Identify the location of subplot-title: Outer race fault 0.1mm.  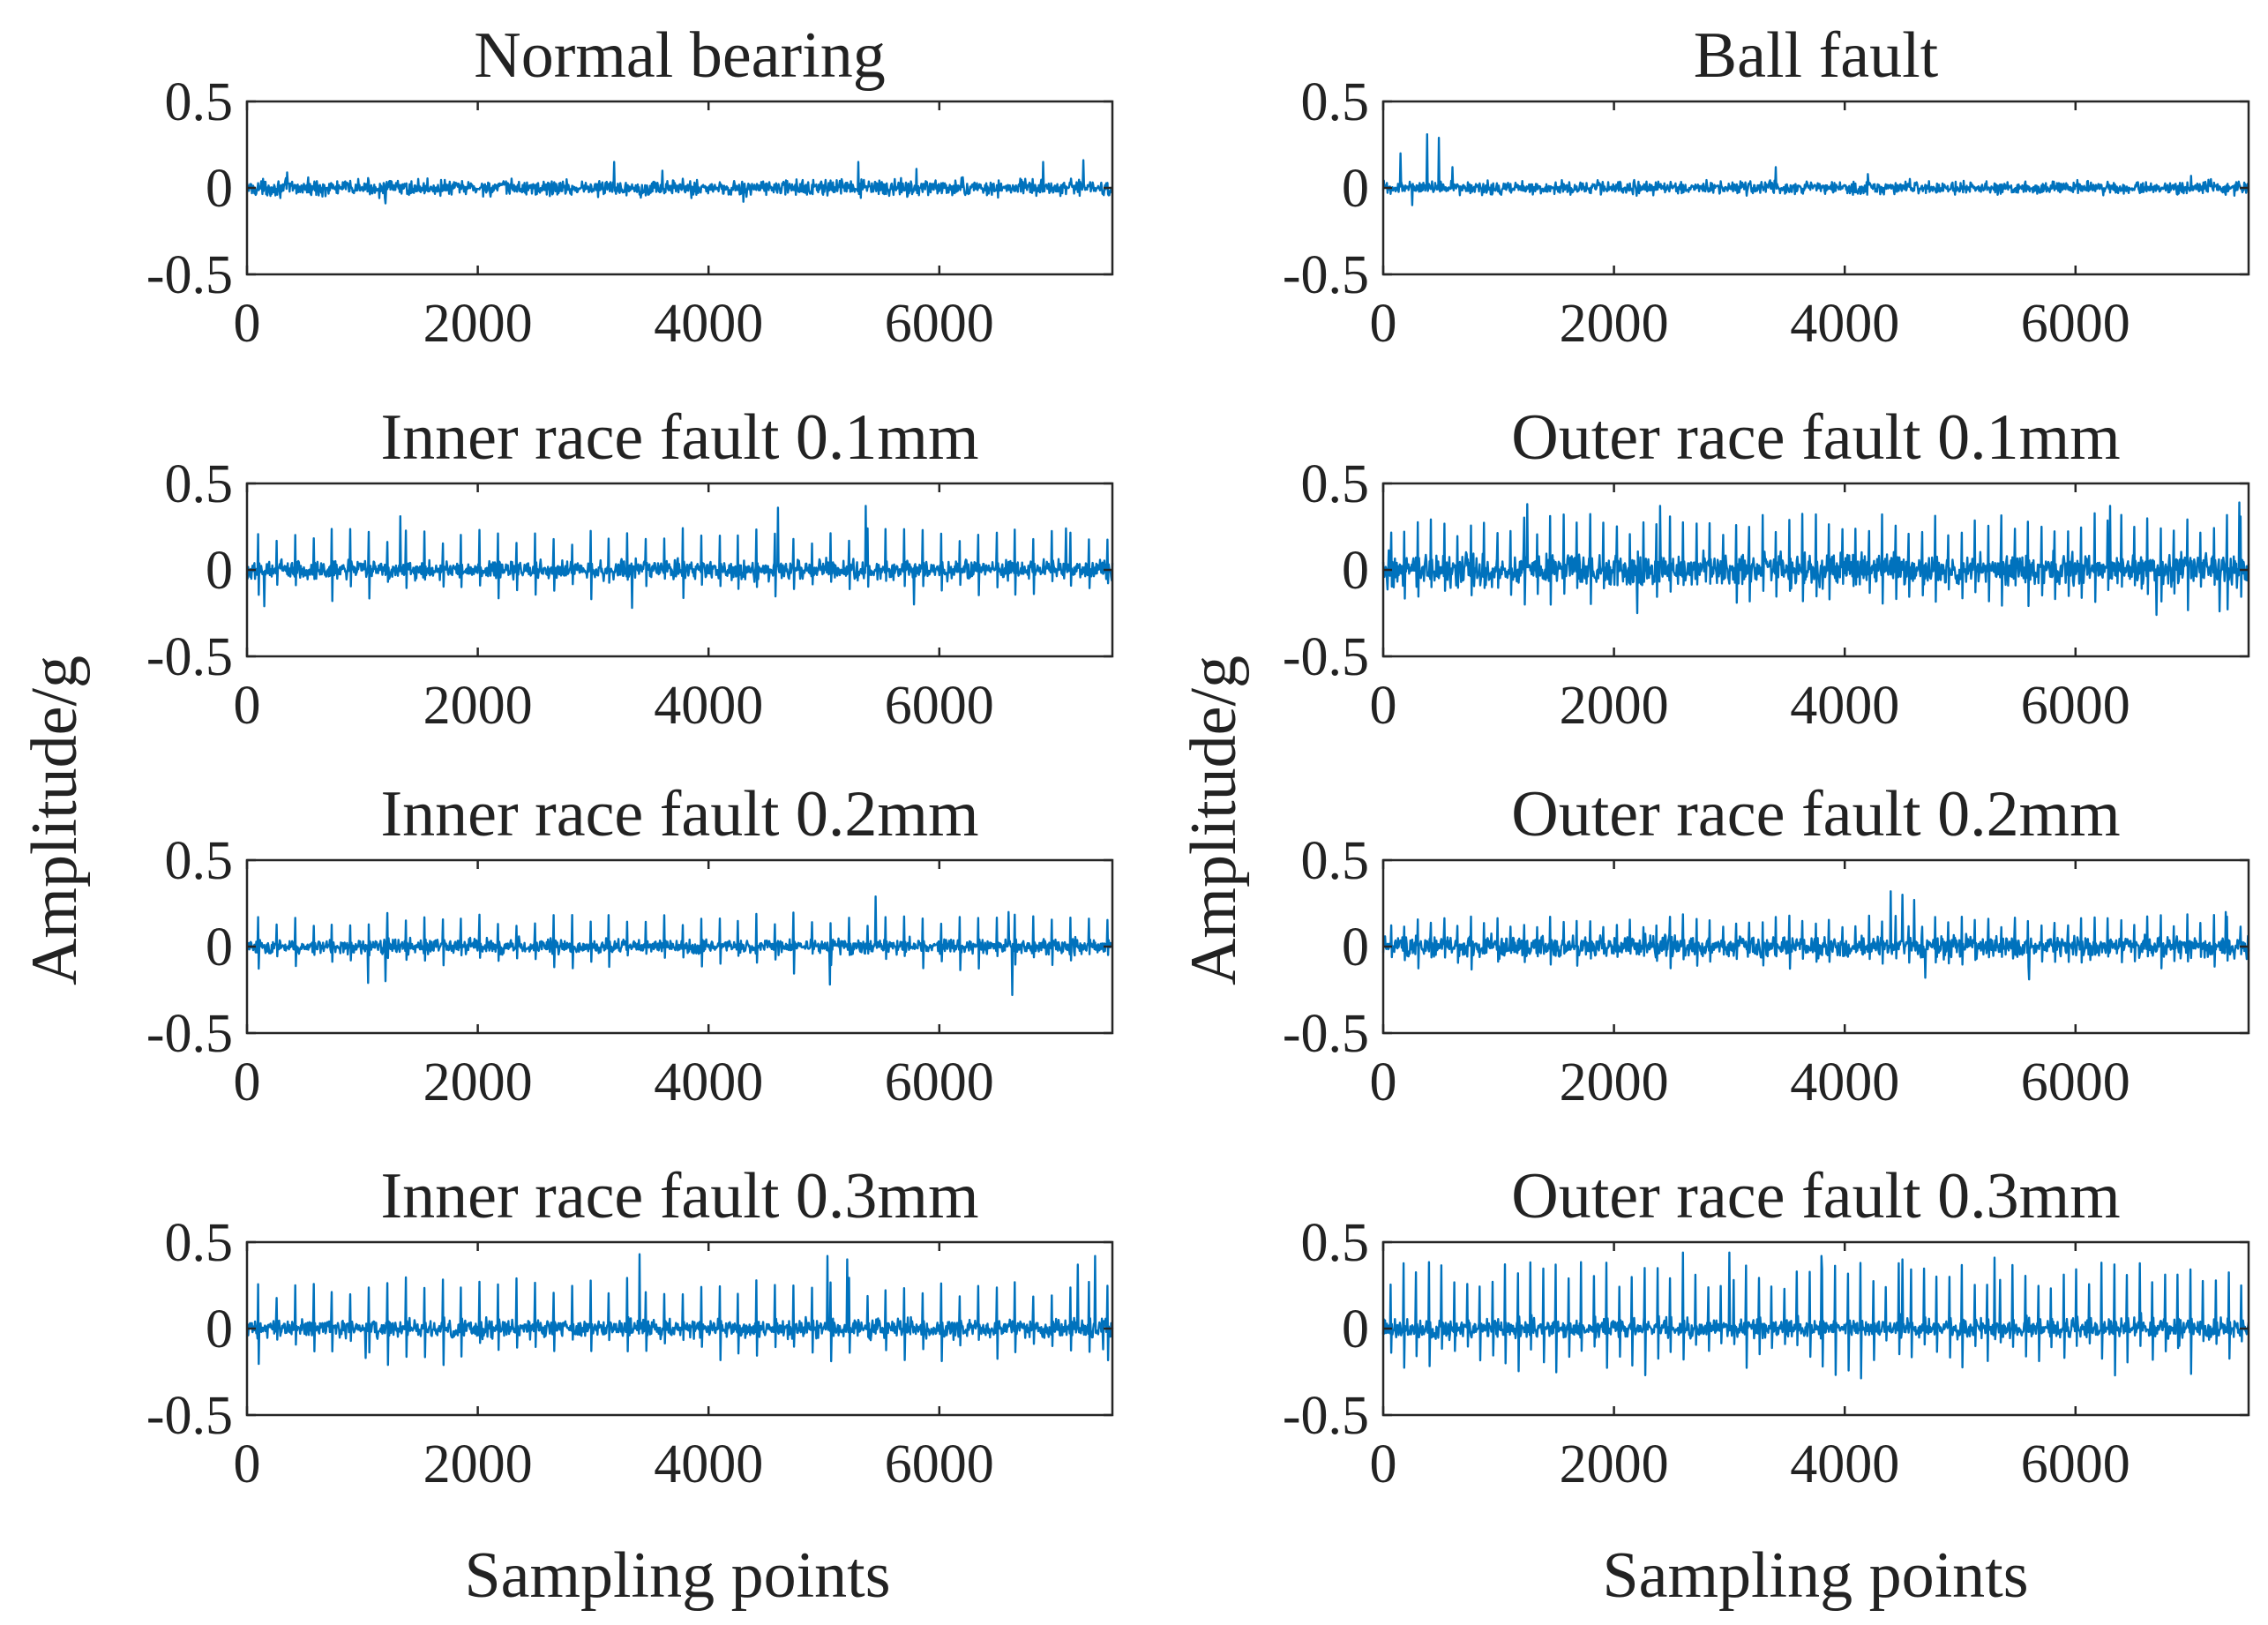
(1815, 437).